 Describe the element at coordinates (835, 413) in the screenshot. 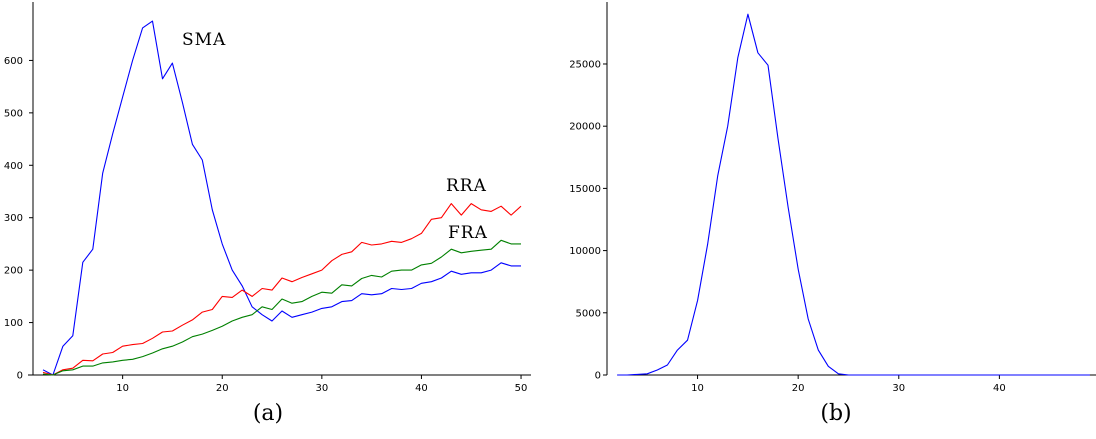

I see `panel-caption: (b)` at that location.